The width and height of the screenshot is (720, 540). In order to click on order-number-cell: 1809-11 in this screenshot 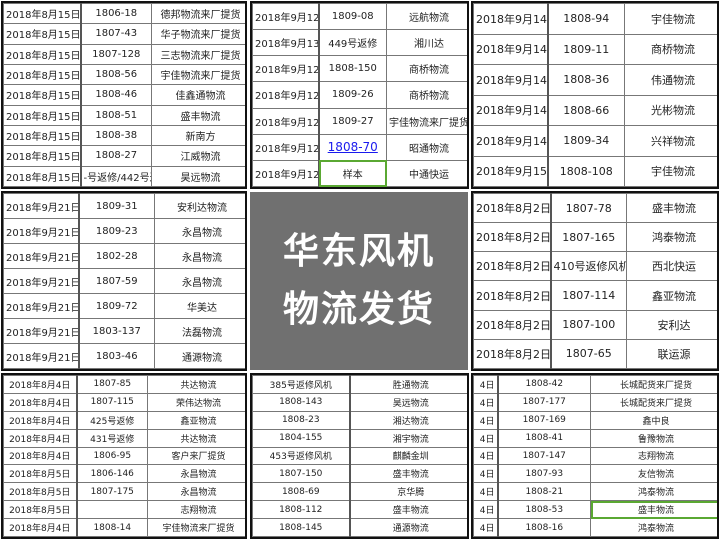, I will do `click(586, 49)`.